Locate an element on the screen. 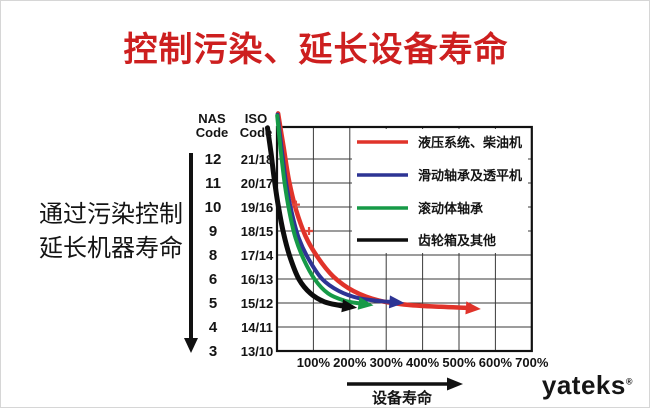 The height and width of the screenshot is (408, 650). nas-code-label: 9 is located at coordinates (213, 231).